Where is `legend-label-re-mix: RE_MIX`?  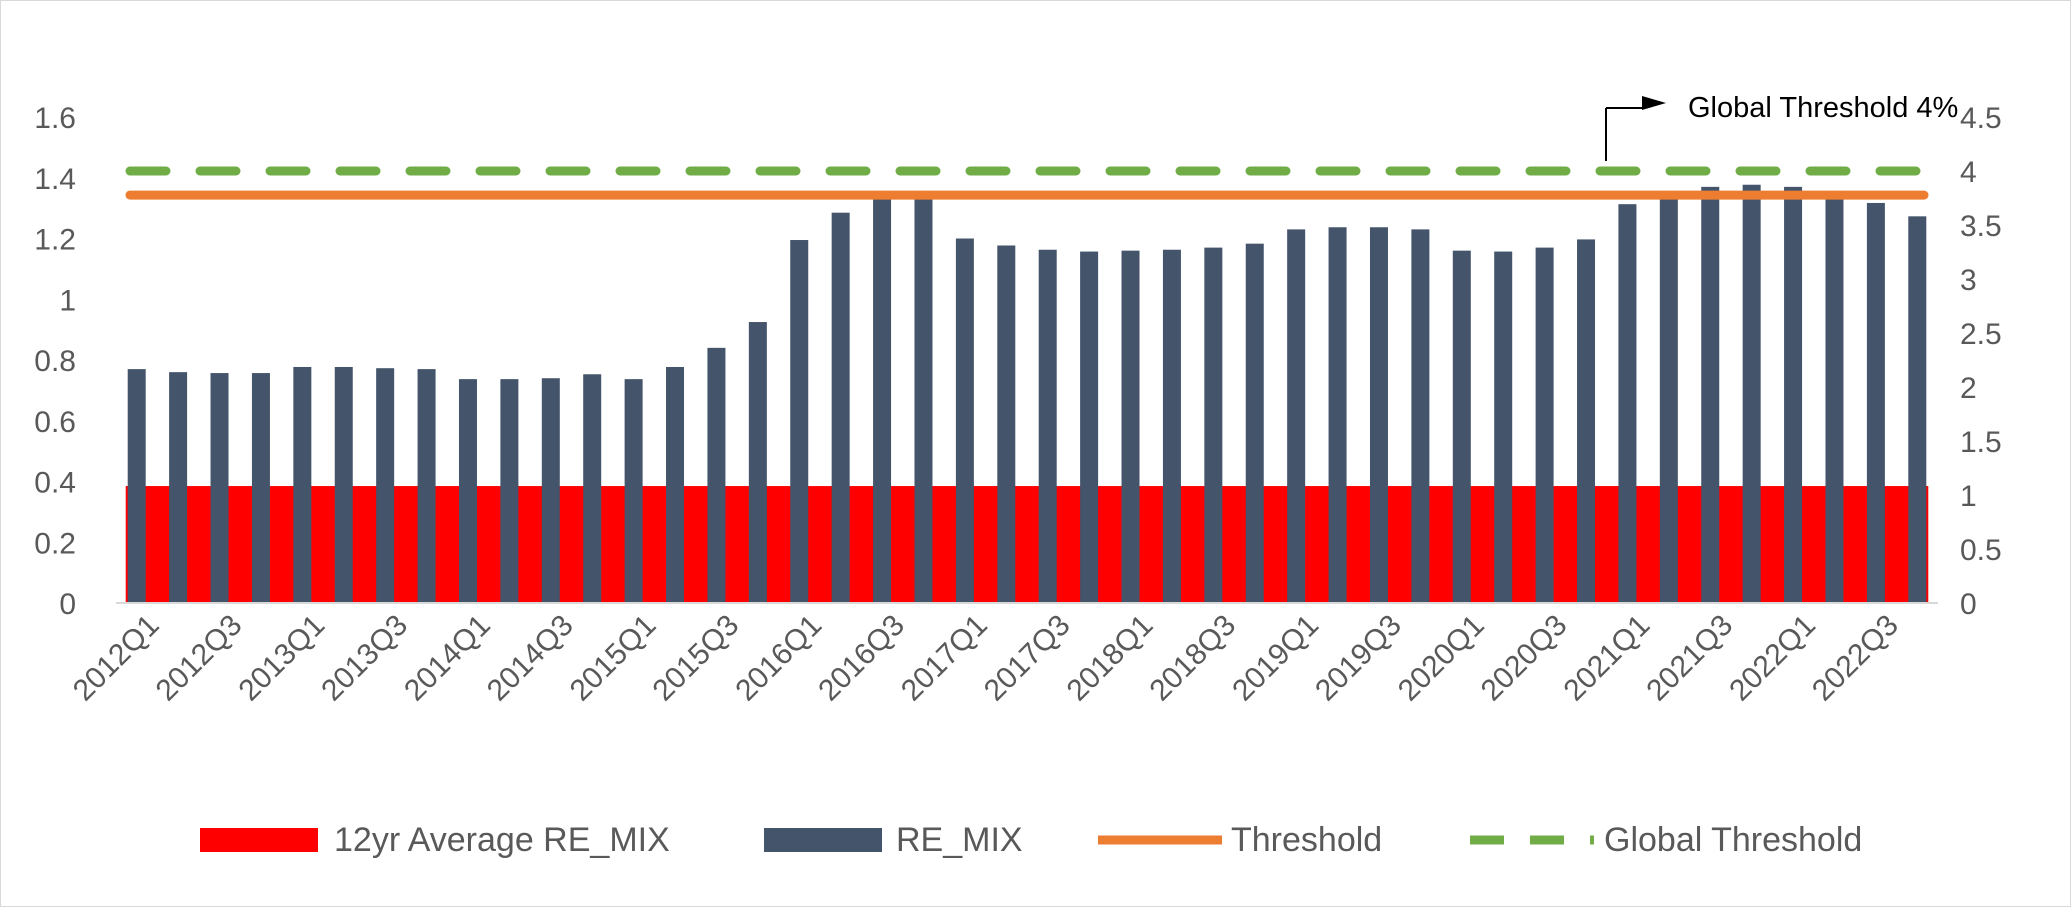 legend-label-re-mix: RE_MIX is located at coordinates (959, 840).